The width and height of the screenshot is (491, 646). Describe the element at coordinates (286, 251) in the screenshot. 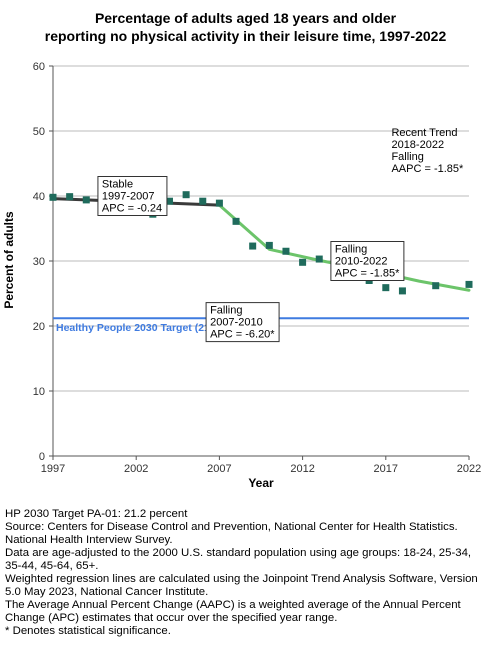

I see `data-point-2011` at that location.